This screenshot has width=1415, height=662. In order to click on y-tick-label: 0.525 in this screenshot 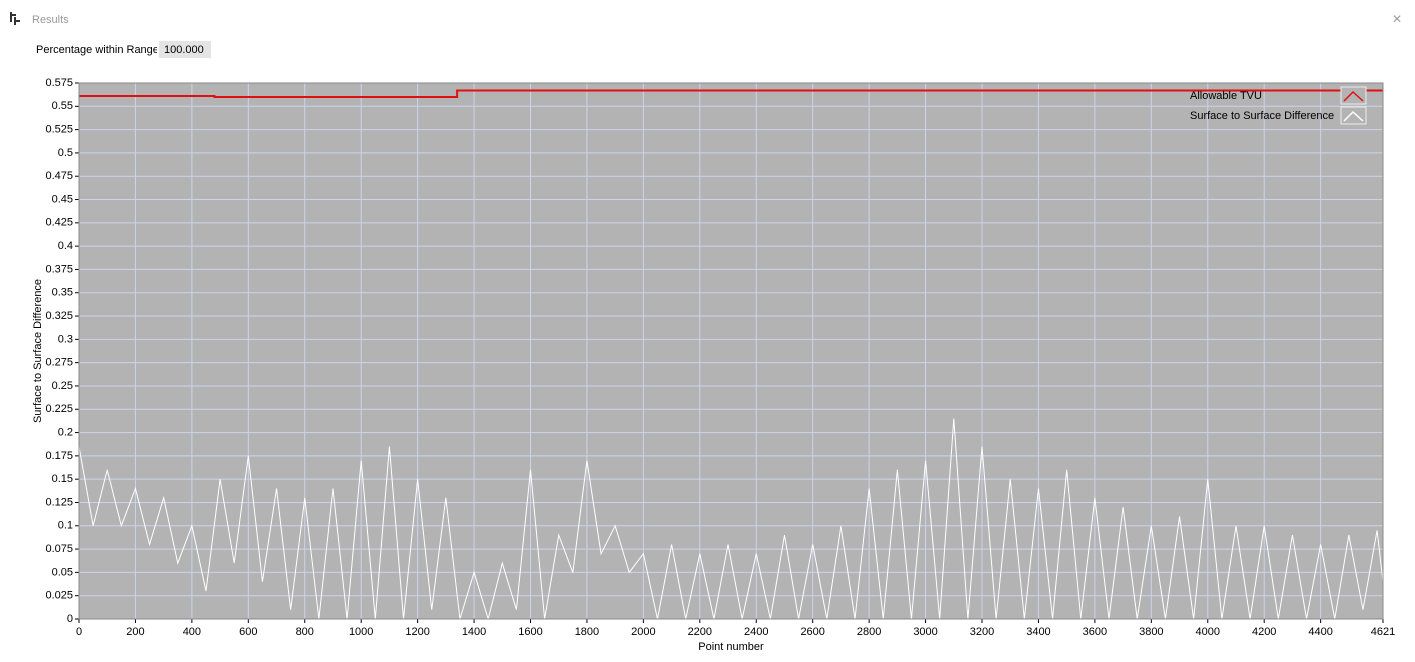, I will do `click(59, 130)`.